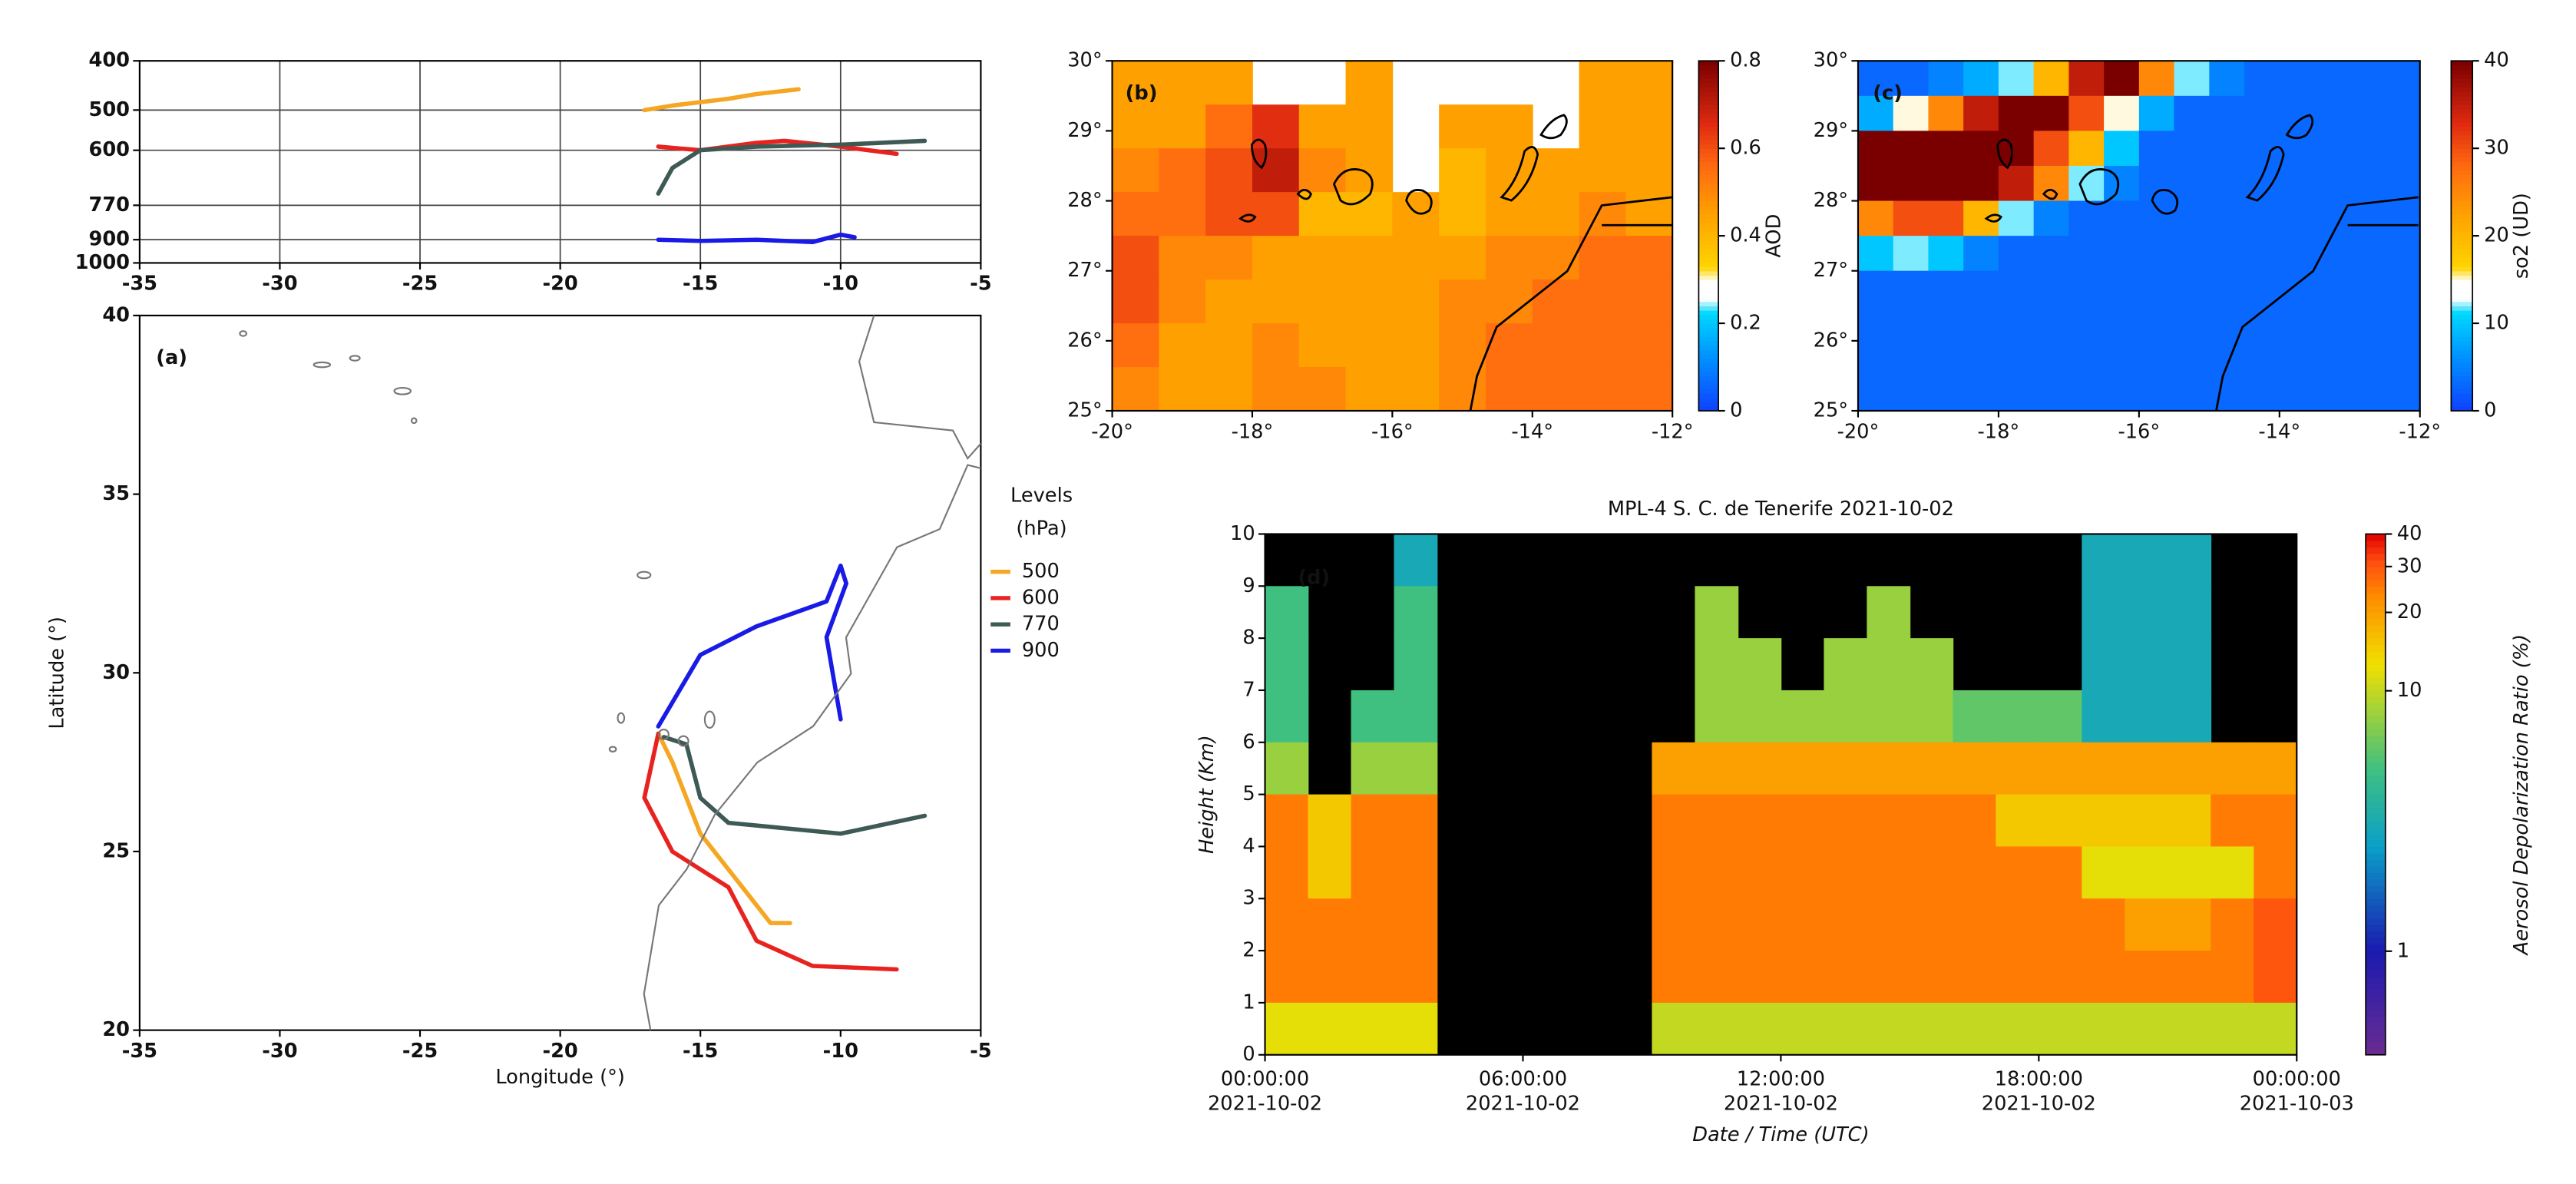 Image resolution: width=2576 pixels, height=1184 pixels. What do you see at coordinates (1859, 431) in the screenshot?
I see `x-tick-label: -20°` at bounding box center [1859, 431].